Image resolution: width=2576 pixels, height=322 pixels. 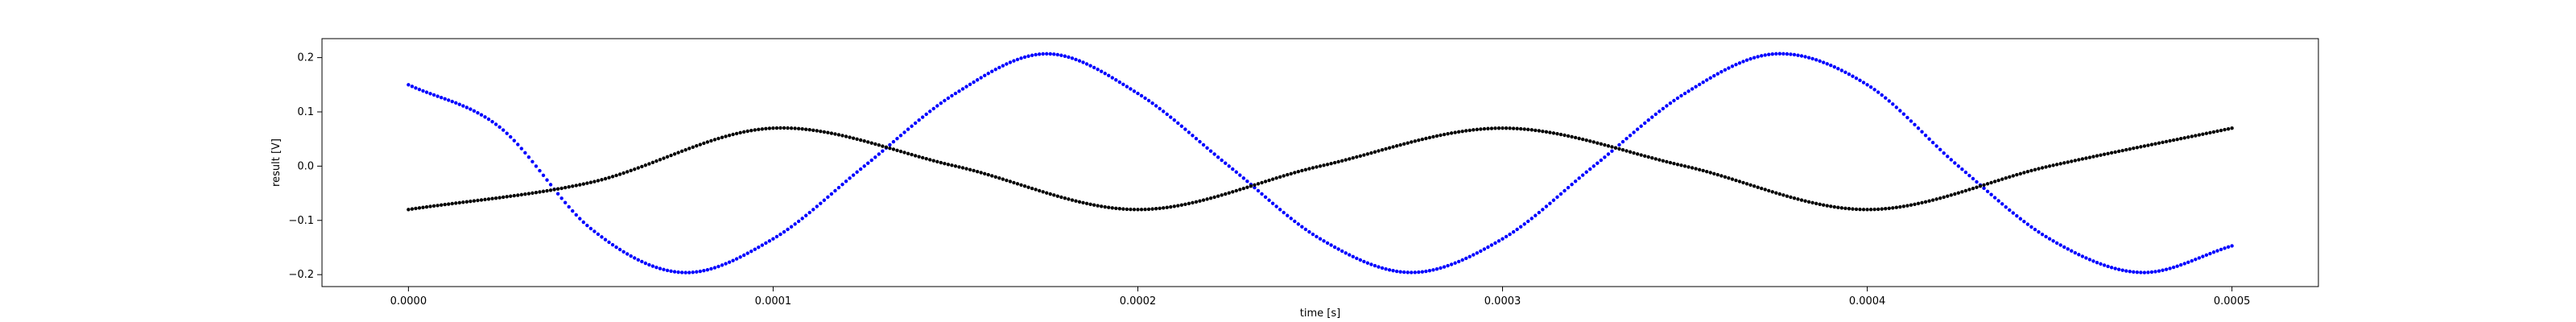 I want to click on y-axis: −0.2 −0.1 0.0 0.1 0.2, so click(x=305, y=166).